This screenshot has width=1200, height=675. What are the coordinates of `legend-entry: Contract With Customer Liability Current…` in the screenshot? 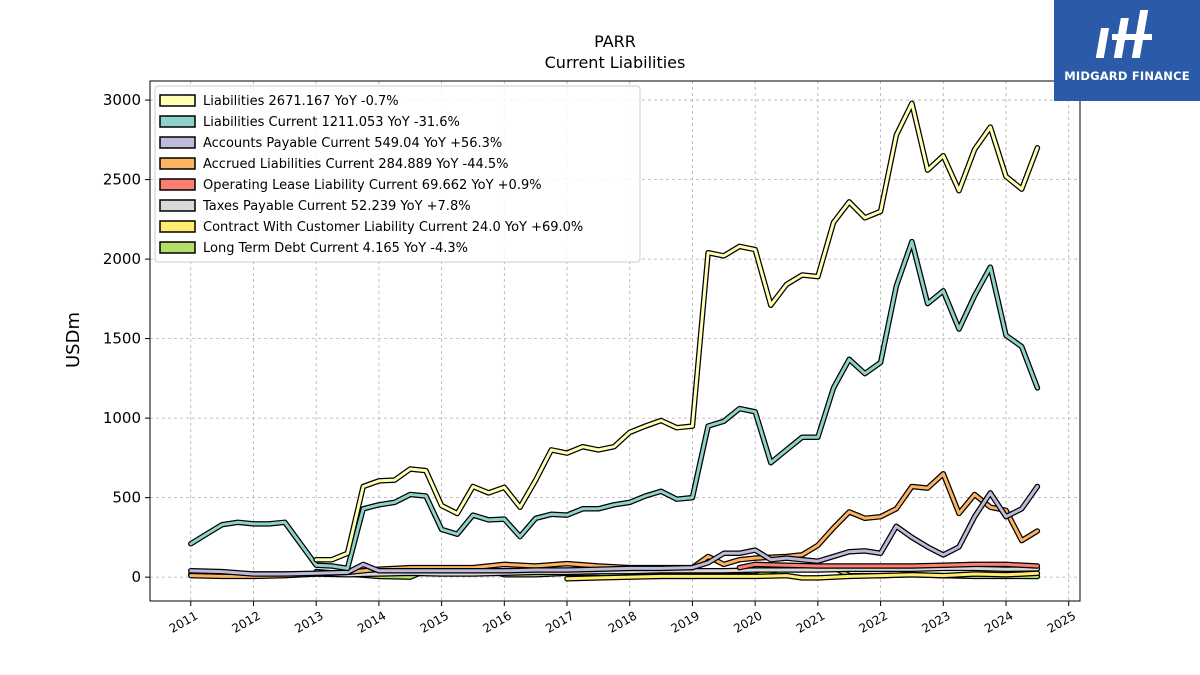 It's located at (393, 227).